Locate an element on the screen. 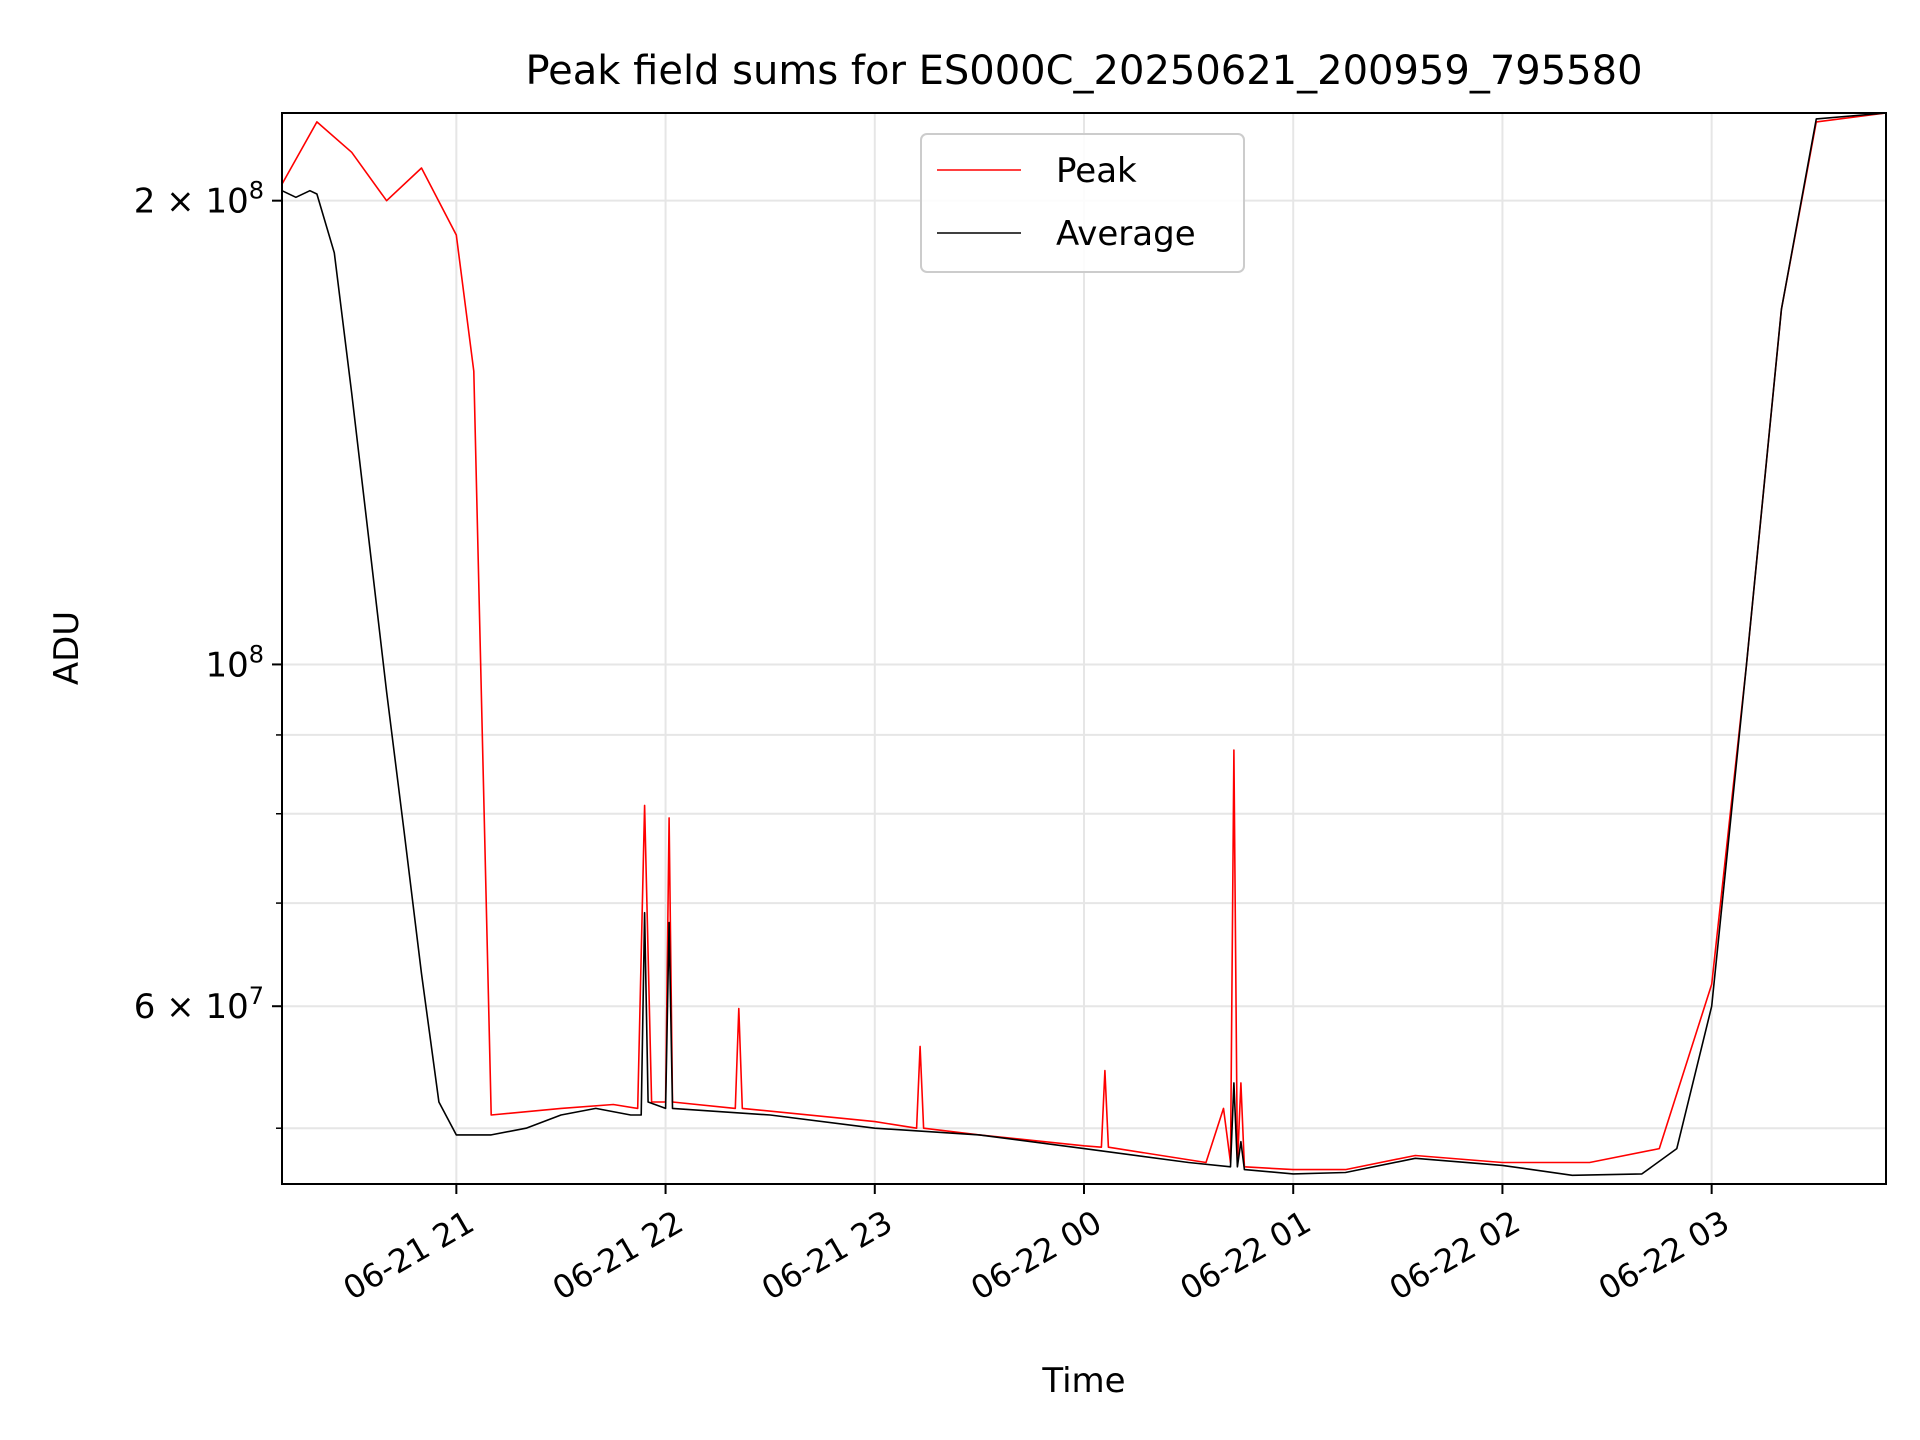 This screenshot has height=1440, width=1920. y-axis: 2 × 108 108 6 × 107 is located at coordinates (208, 653).